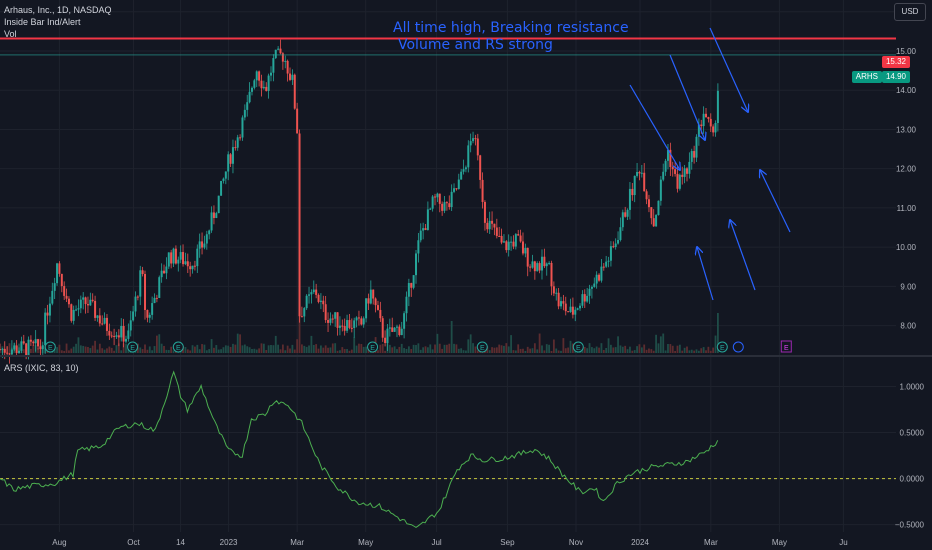  Describe the element at coordinates (654, 127) in the screenshot. I see `trend-arrow` at that location.